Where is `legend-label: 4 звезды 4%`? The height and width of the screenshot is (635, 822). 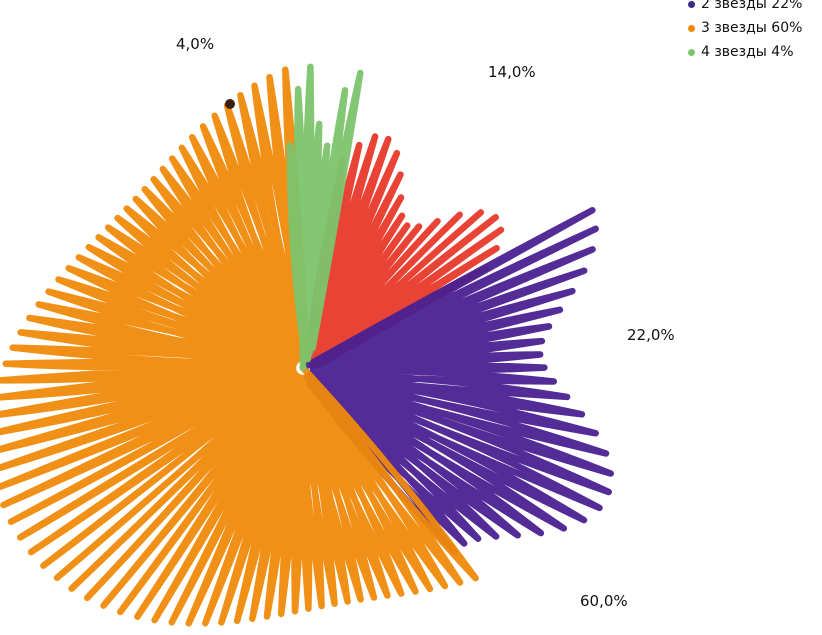
legend-label: 4 звезды 4% is located at coordinates (747, 52).